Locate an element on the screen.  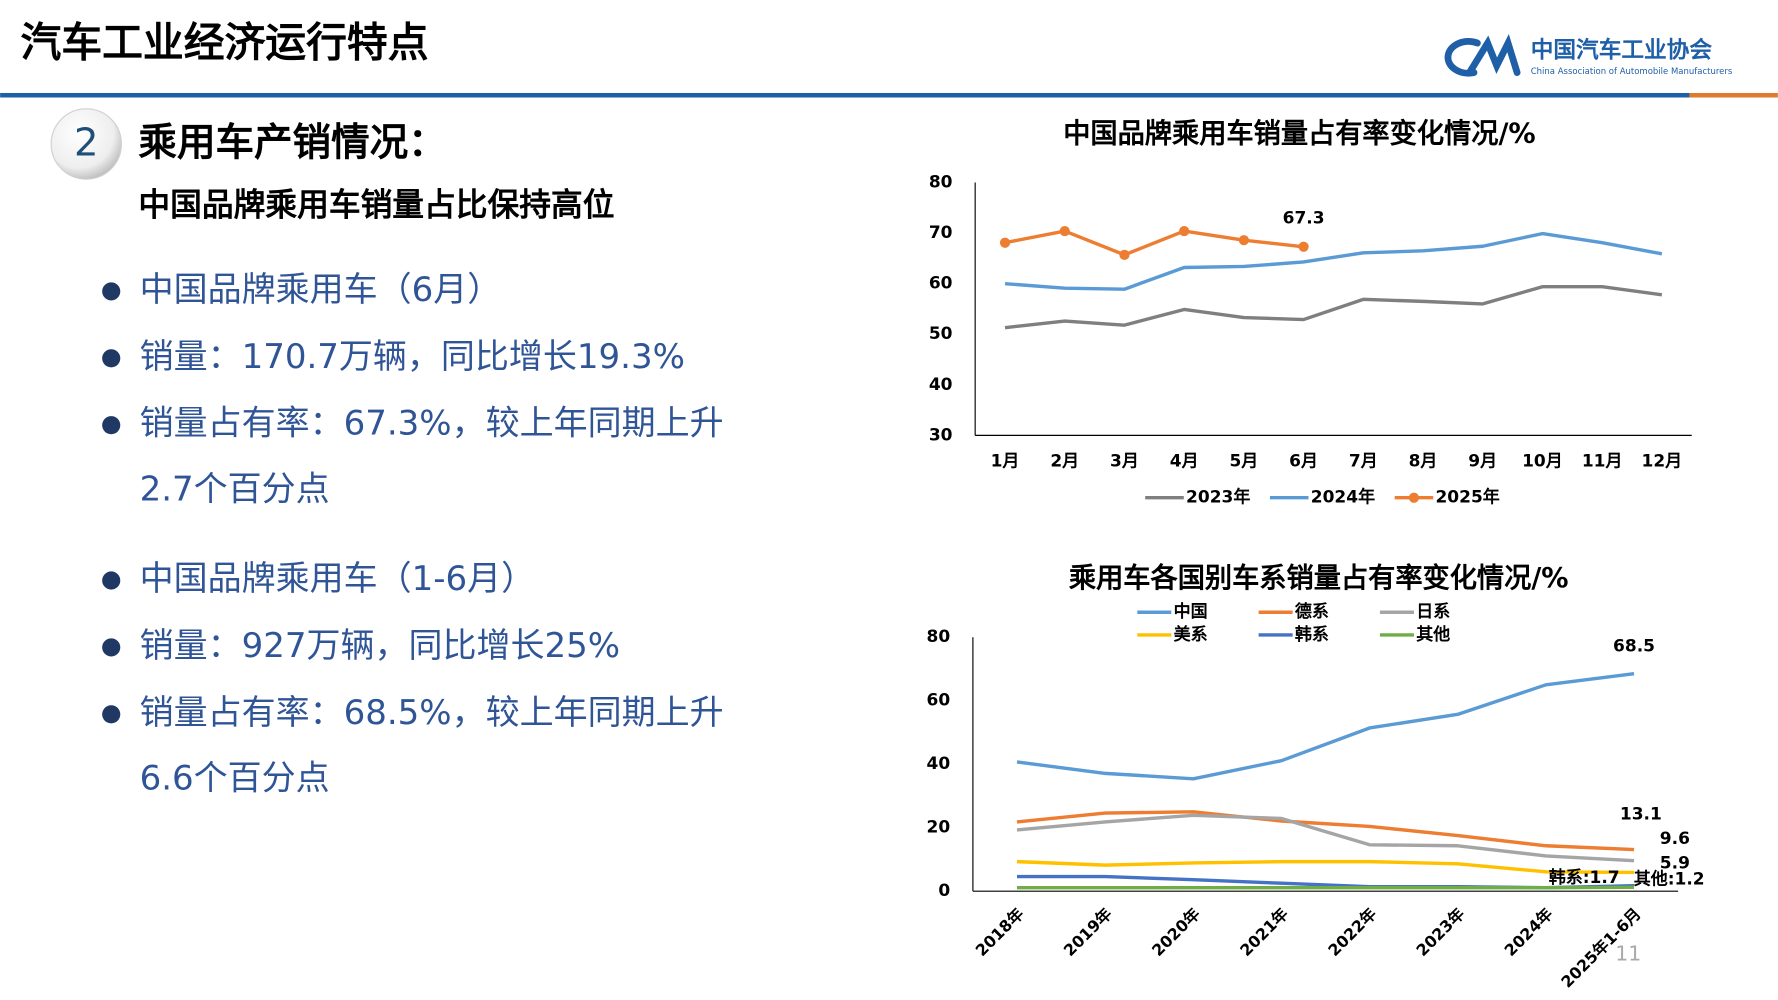
org-name: 中国汽车工业协会 is located at coordinates (1622, 50).